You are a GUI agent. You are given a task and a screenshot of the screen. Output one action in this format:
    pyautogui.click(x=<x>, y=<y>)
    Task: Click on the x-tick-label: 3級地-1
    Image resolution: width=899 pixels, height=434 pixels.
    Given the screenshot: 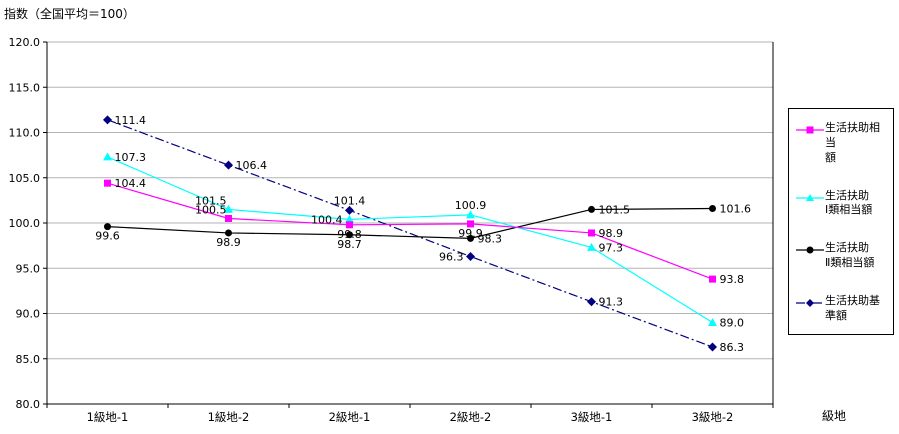 What is the action you would take?
    pyautogui.click(x=592, y=417)
    